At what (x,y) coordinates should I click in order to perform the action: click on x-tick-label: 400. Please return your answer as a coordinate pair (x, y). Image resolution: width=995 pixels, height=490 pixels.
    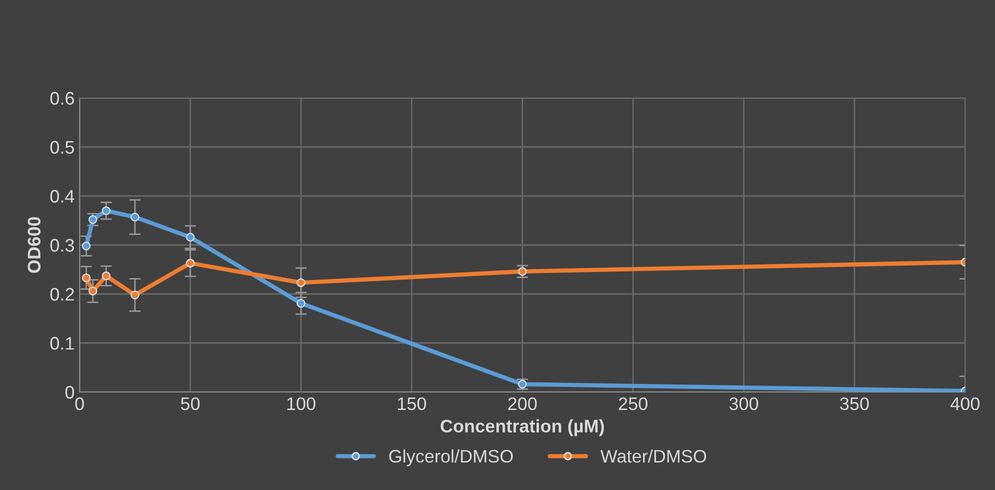
    Looking at the image, I should click on (965, 403).